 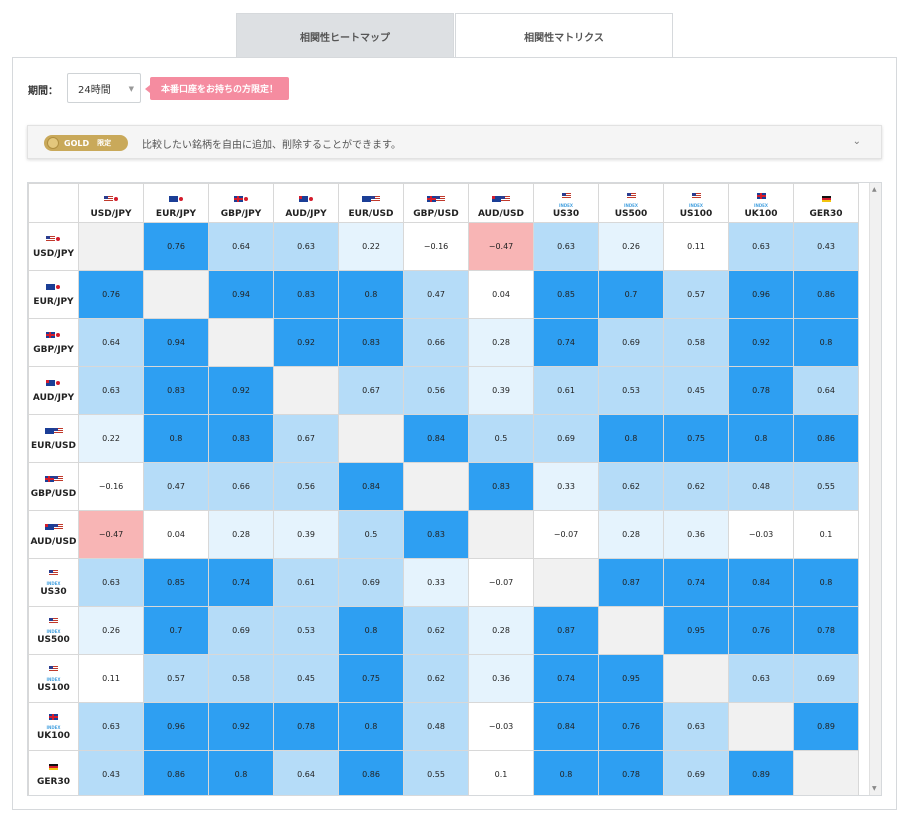 I want to click on correlation-cell: 0.61, so click(x=306, y=582).